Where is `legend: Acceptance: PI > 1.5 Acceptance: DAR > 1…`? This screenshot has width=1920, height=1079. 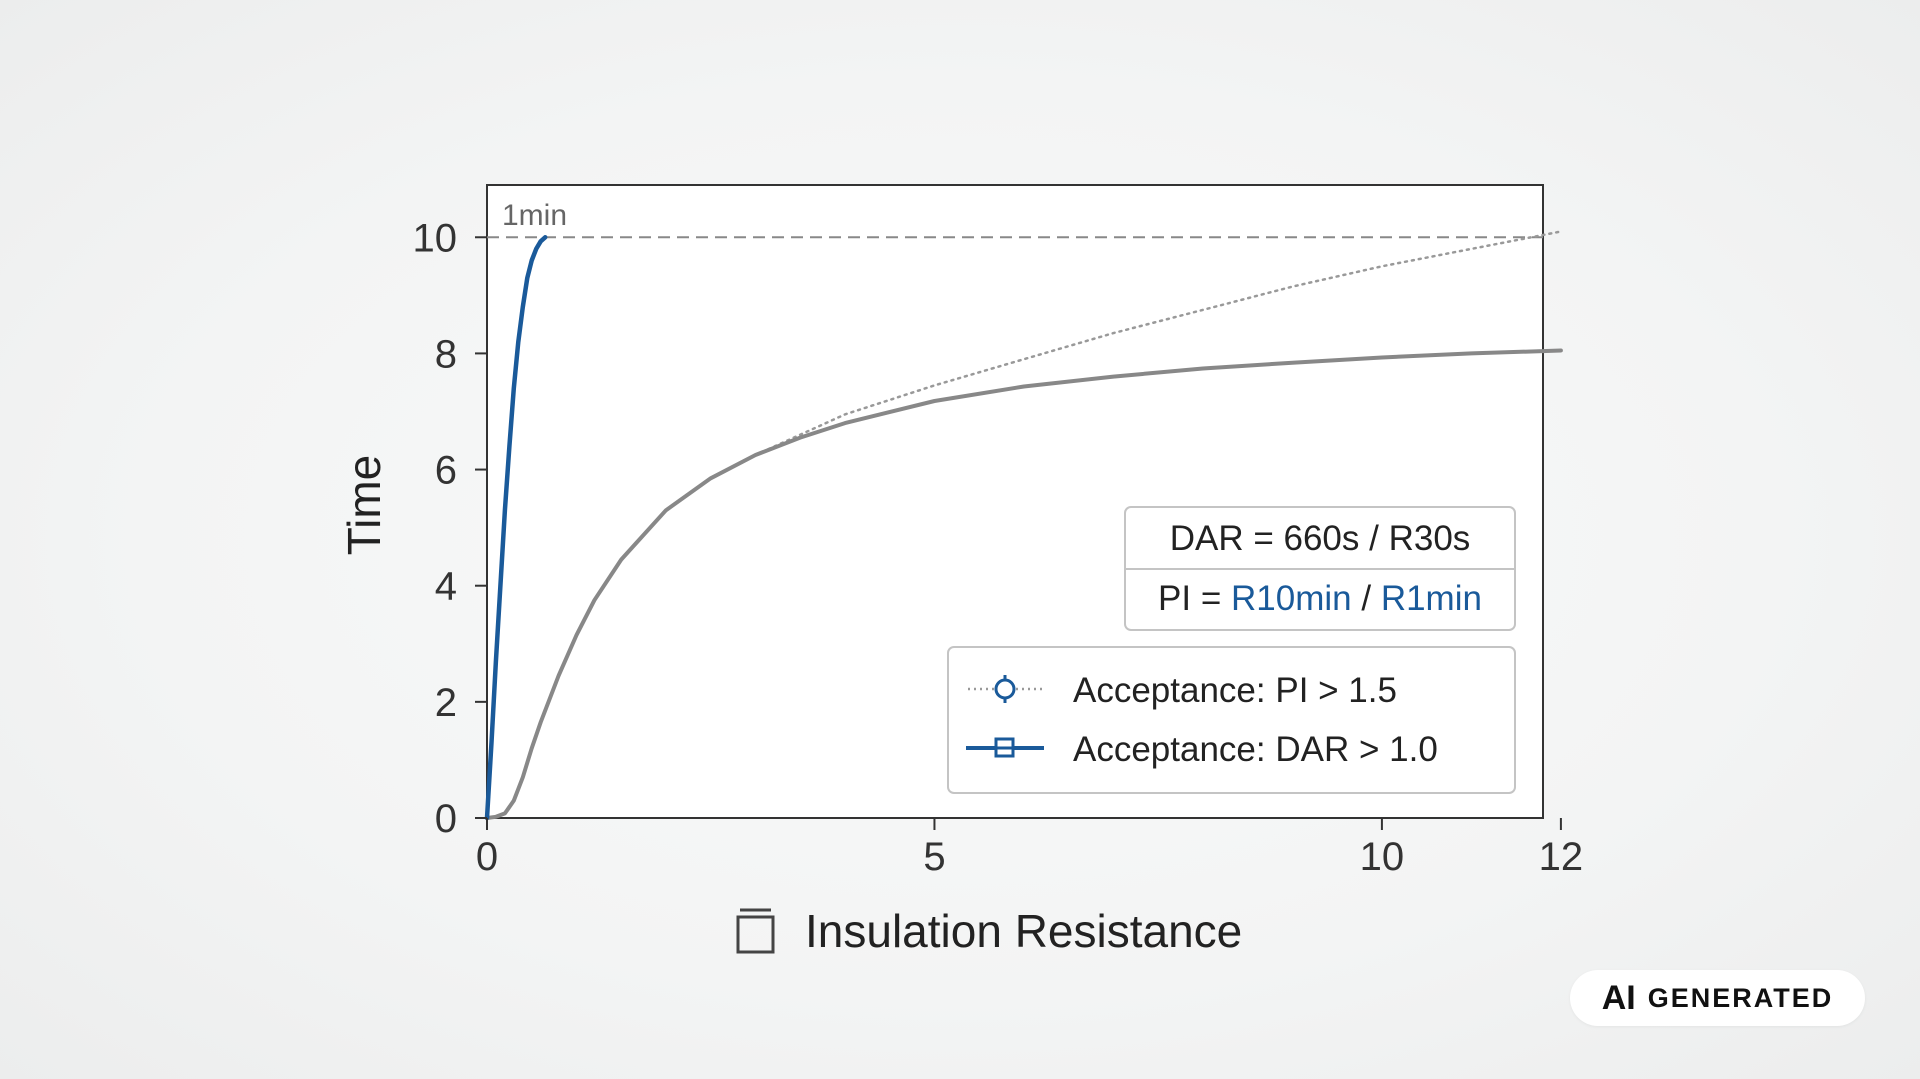 legend: Acceptance: PI > 1.5 Acceptance: DAR > 1… is located at coordinates (1231, 720).